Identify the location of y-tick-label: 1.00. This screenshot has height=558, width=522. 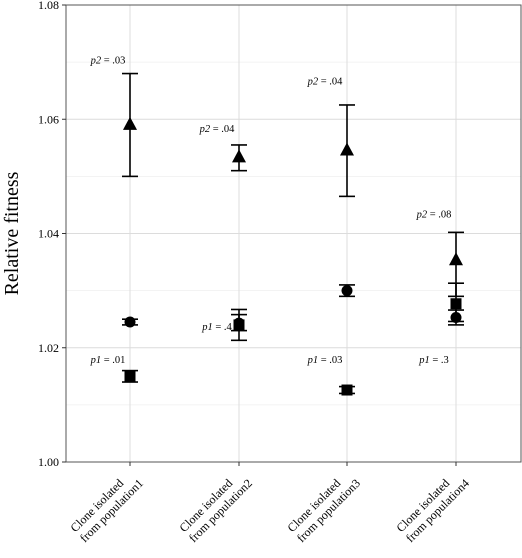
(48, 462).